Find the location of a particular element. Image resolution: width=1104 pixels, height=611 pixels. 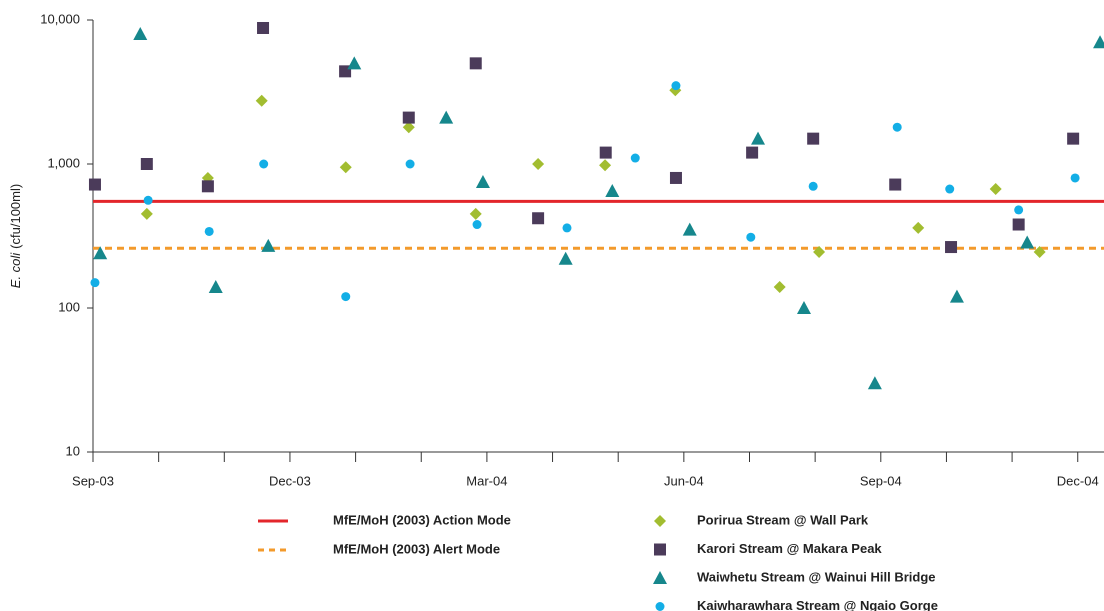

legend-label: MfE/MoH (2003) Action Mode is located at coordinates (422, 519).